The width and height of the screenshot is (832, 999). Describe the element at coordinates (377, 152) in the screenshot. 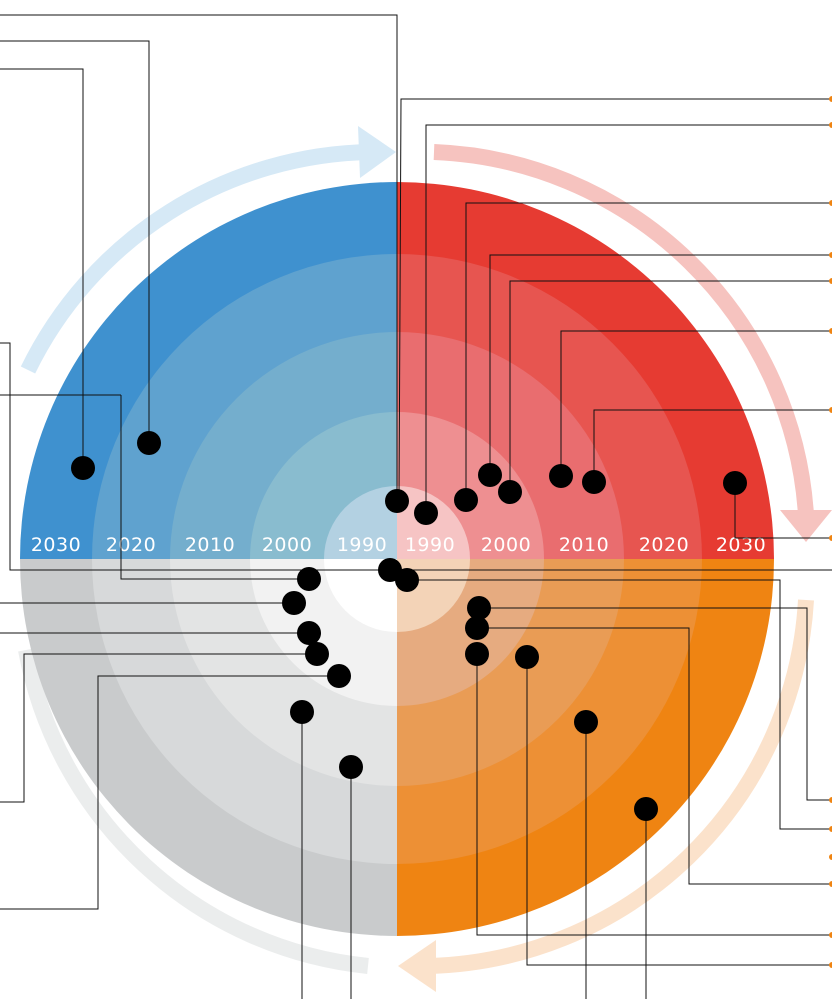

I see `arrow-top-left-head` at that location.